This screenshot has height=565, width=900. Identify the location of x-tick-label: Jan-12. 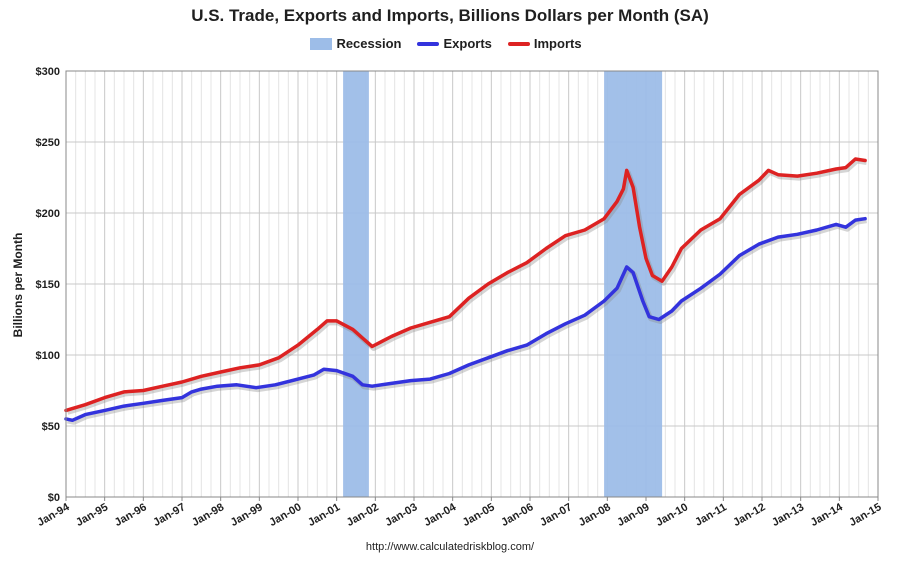
(749, 515).